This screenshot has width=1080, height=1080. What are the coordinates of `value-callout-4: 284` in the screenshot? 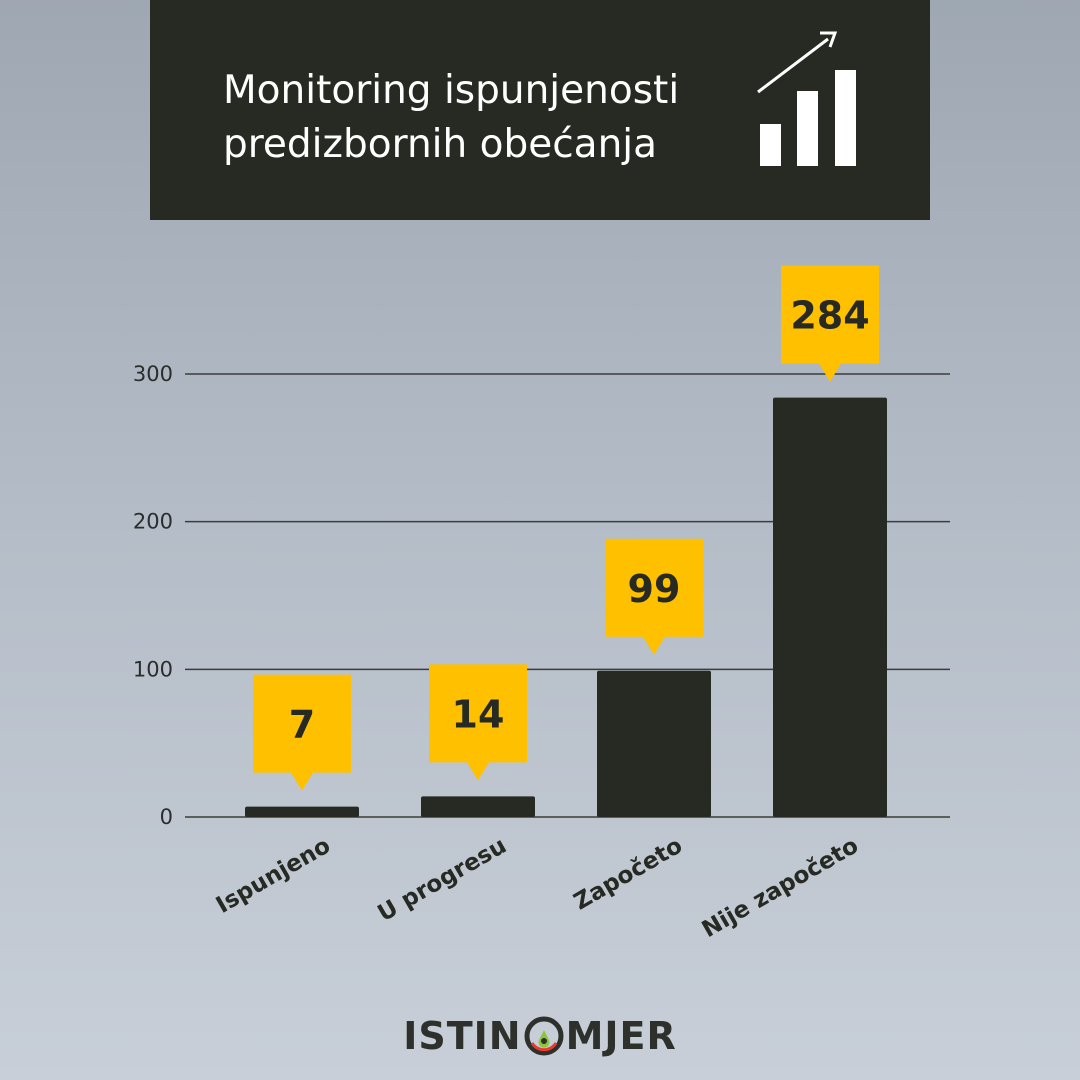 It's located at (830, 323).